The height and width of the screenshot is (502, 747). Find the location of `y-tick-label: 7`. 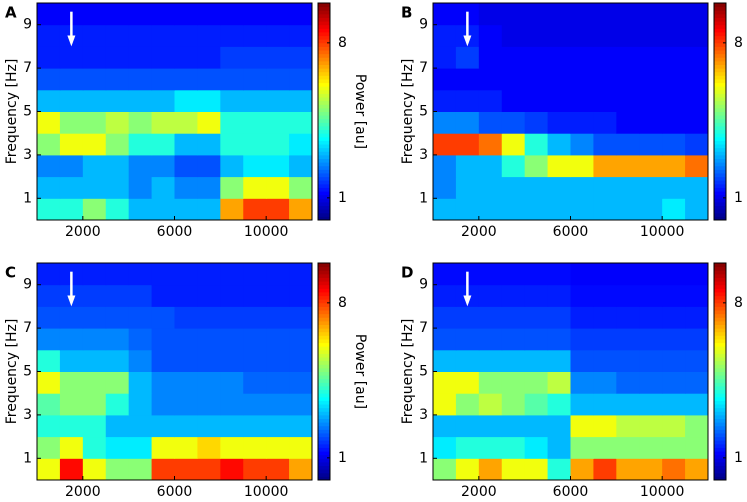

y-tick-label: 7 is located at coordinates (423, 68).